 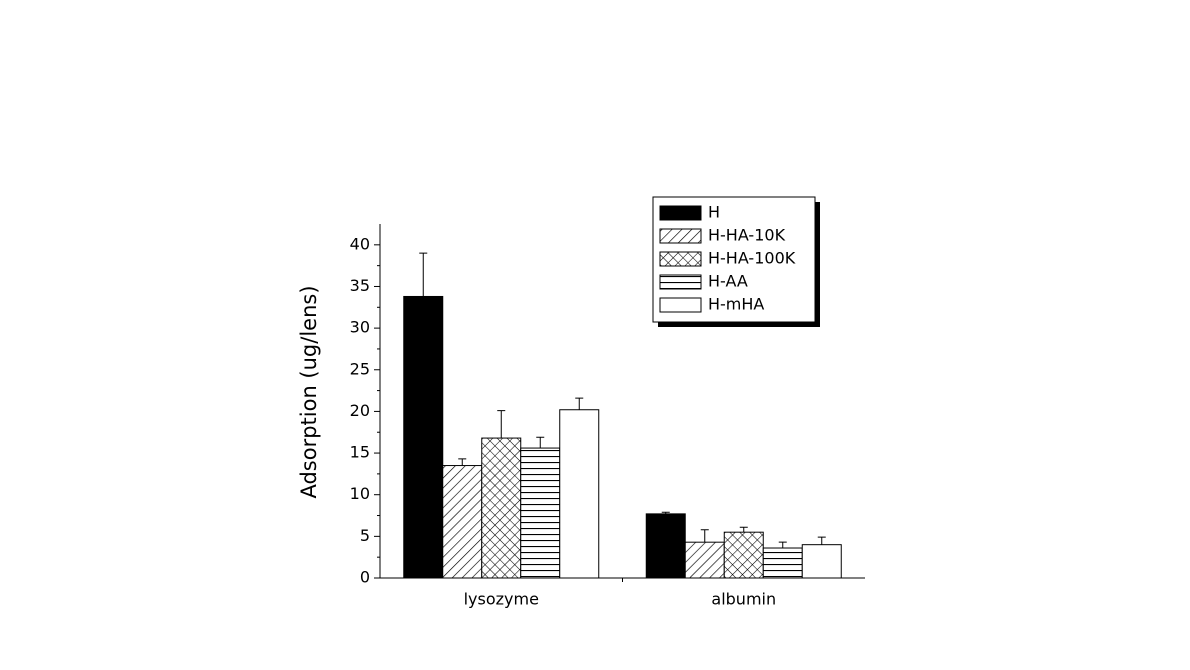 What do you see at coordinates (365, 577) in the screenshot?
I see `y-tick-label: 0` at bounding box center [365, 577].